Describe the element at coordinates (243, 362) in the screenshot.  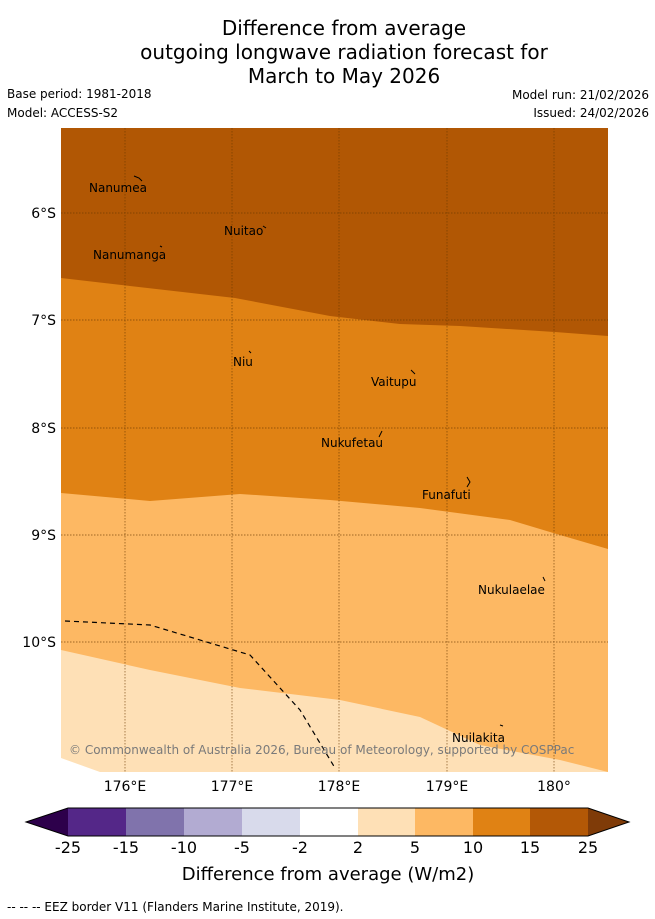
I see `place-niu: Niu` at that location.